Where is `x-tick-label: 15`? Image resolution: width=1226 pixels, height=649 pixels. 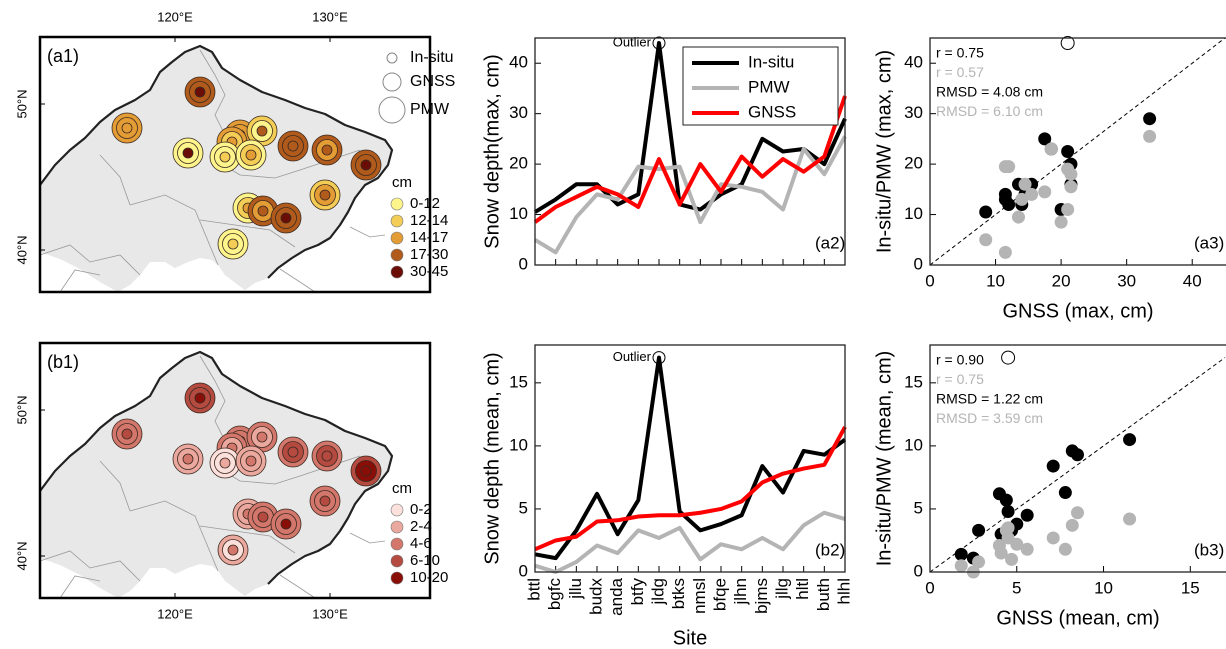
x-tick-label: 15 is located at coordinates (1190, 587).